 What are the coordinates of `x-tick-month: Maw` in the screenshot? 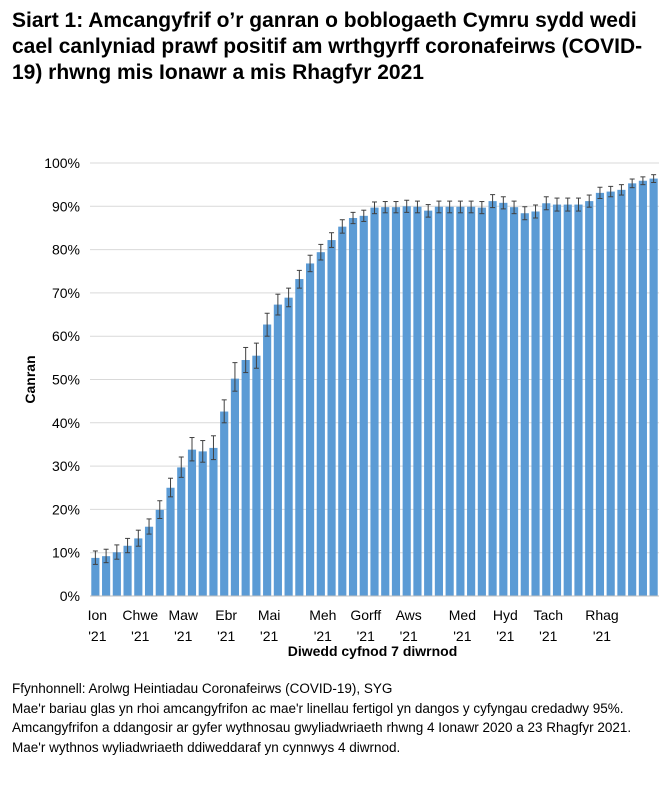 It's located at (183, 615).